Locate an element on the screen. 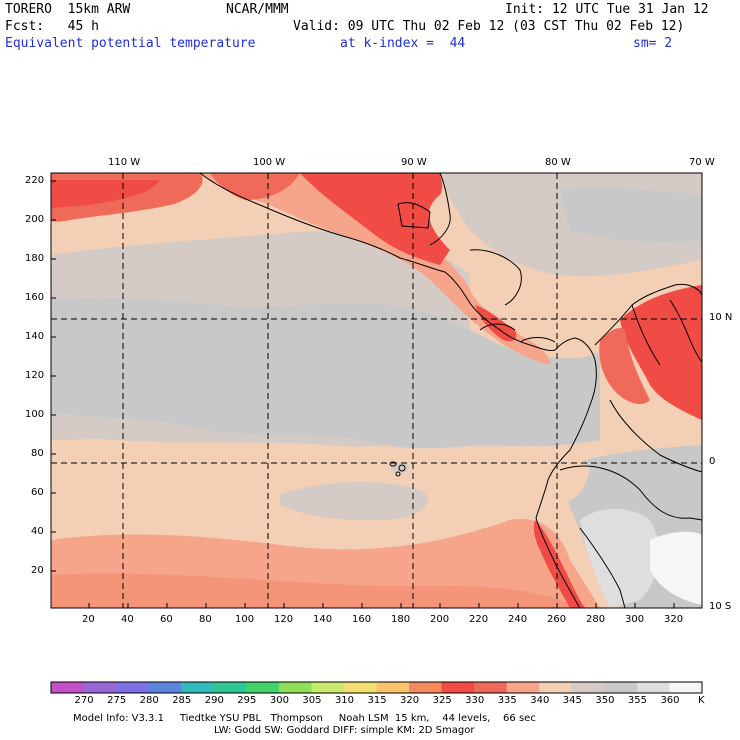 Image resolution: width=740 pixels, height=740 pixels. colorbar-label: 335 is located at coordinates (507, 700).